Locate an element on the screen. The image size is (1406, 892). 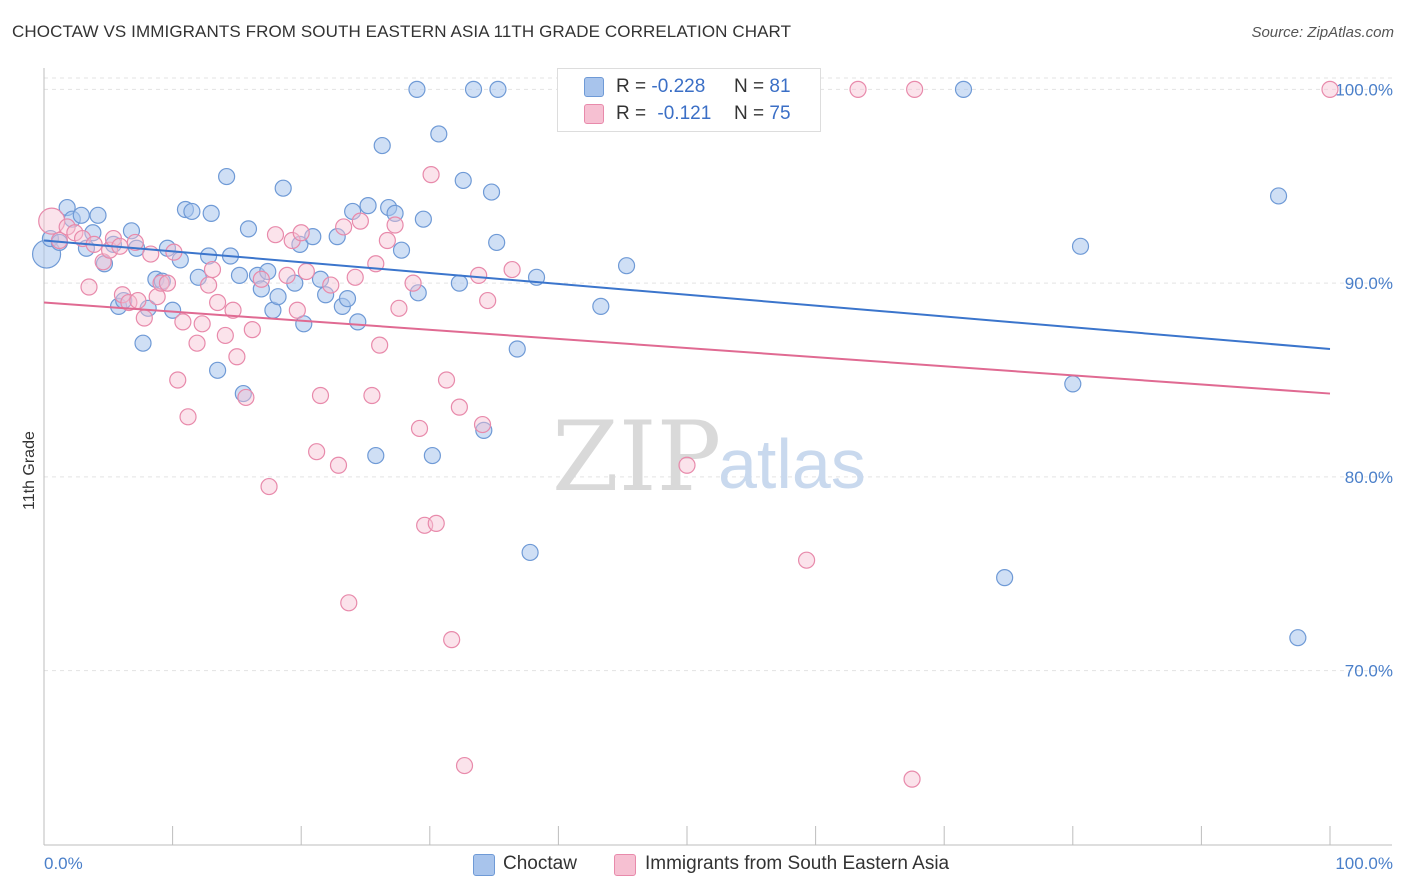
y-tick-label: 70.0% is located at coordinates (1369, 671).